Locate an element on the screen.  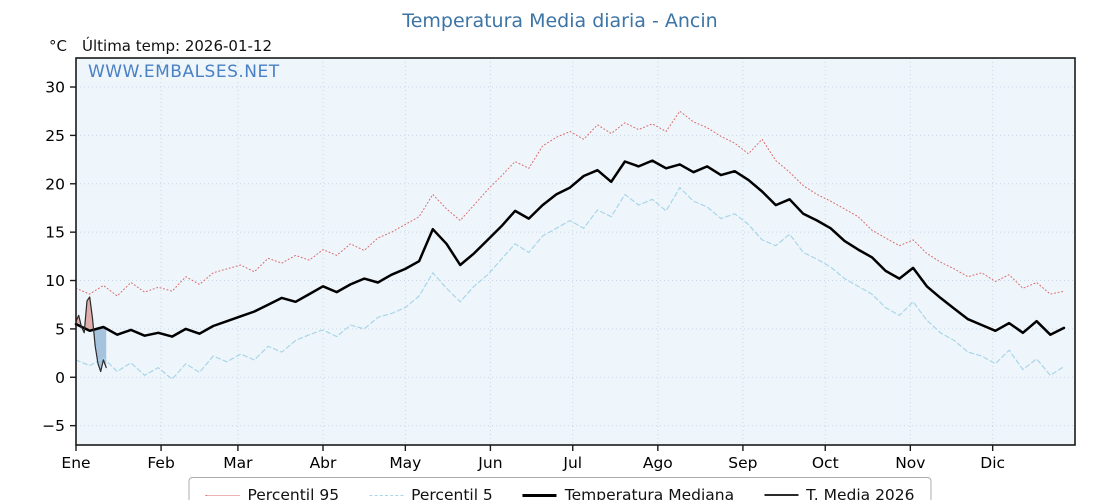
y-tick-label: 0 is located at coordinates (60, 378).